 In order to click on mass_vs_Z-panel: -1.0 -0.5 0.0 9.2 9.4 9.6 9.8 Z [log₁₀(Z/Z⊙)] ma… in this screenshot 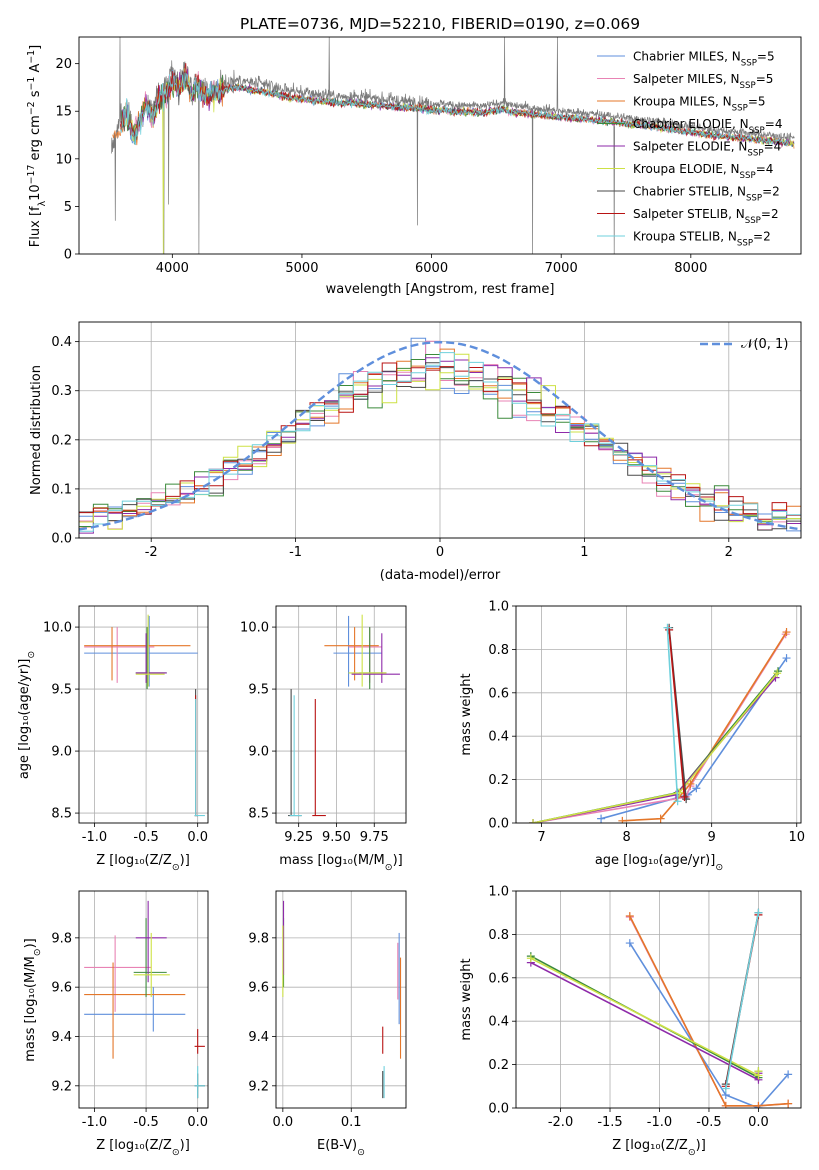, I will do `click(116, 1024)`.